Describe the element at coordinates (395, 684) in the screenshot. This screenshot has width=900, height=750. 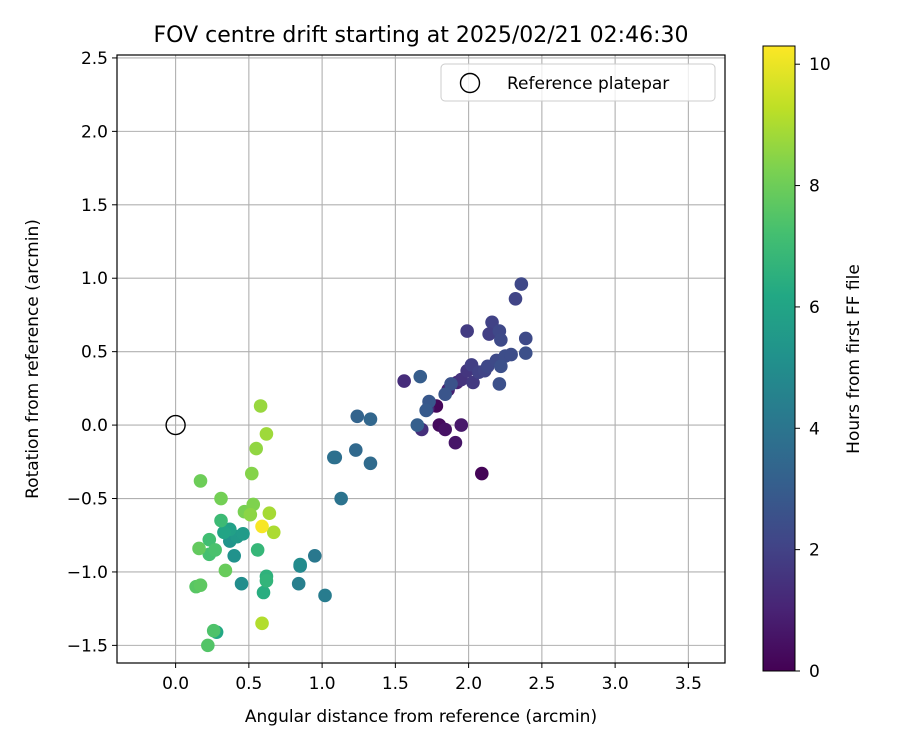
I see `x-tick-label: 1.5` at that location.